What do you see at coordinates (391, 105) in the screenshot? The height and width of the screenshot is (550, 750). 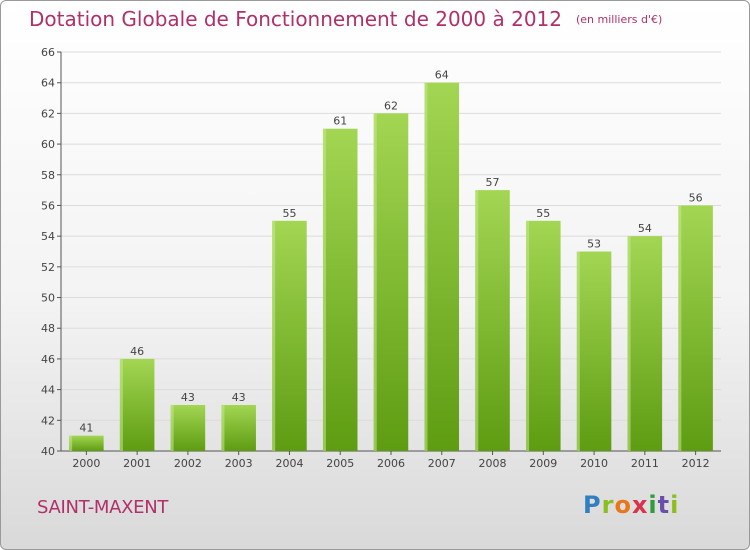 I see `data-label: 62` at bounding box center [391, 105].